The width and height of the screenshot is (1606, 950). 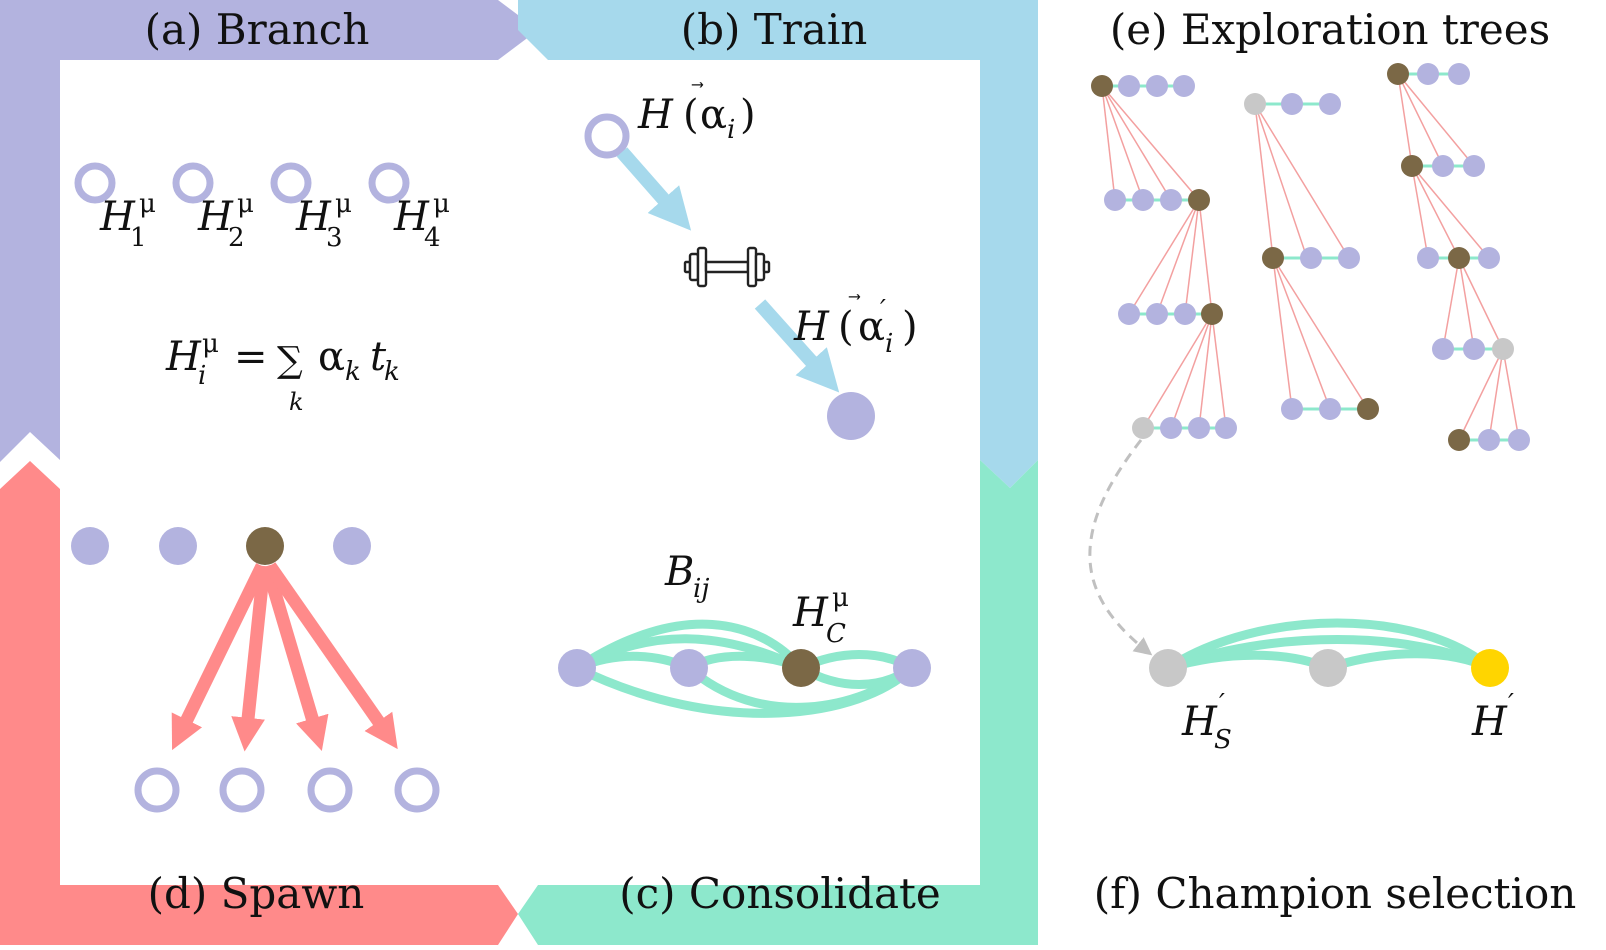 What do you see at coordinates (727, 267) in the screenshot?
I see `dumbbell-icon` at bounding box center [727, 267].